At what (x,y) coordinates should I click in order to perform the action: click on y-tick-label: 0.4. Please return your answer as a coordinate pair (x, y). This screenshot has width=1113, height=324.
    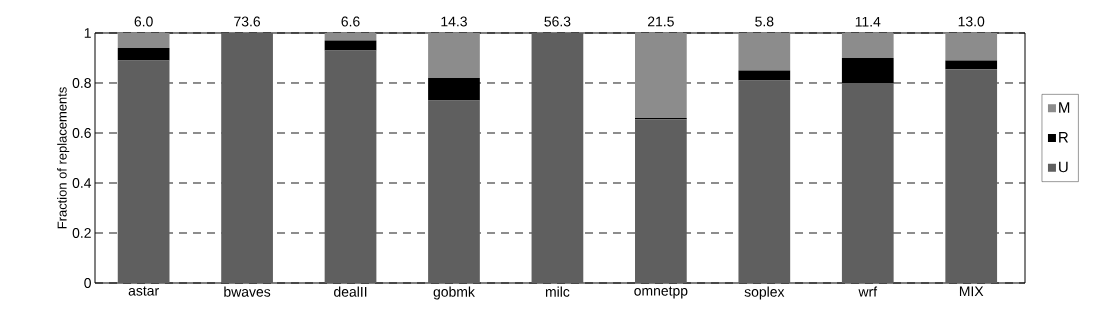
    Looking at the image, I should click on (82, 183).